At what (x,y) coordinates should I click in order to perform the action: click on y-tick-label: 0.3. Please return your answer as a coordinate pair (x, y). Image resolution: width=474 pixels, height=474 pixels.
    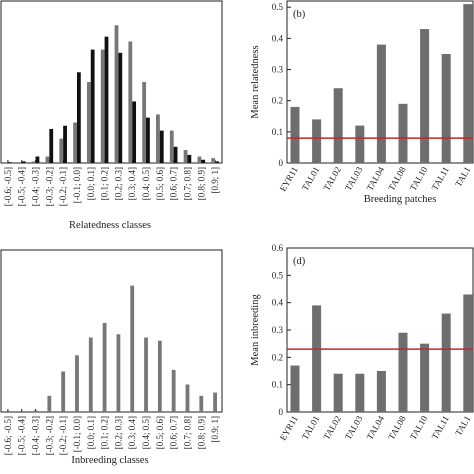
    Looking at the image, I should click on (278, 330).